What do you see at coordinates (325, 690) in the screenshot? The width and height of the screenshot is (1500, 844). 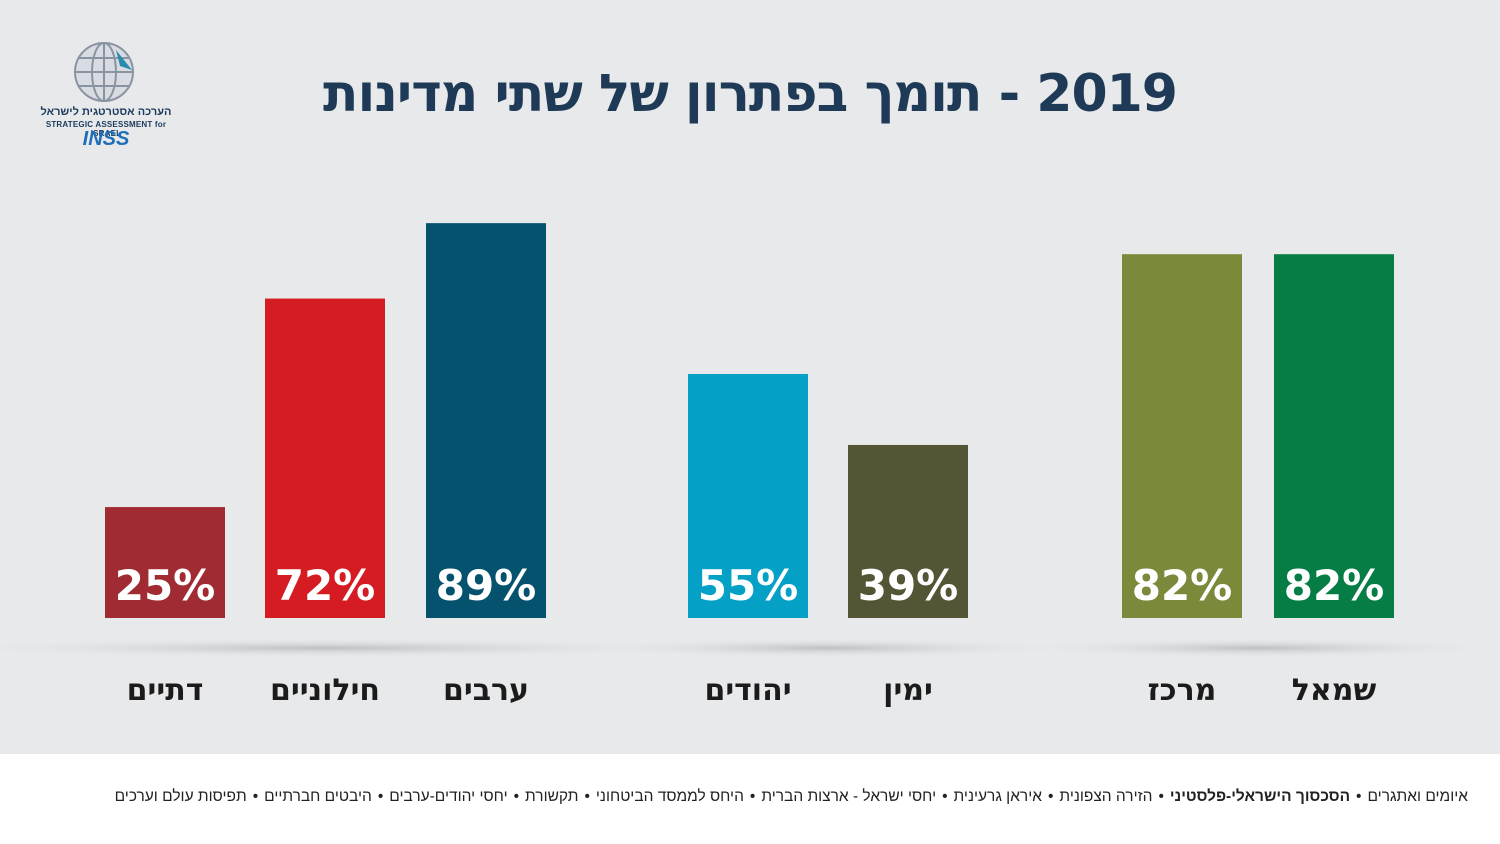 I see `category-label-5: חילוניים` at bounding box center [325, 690].